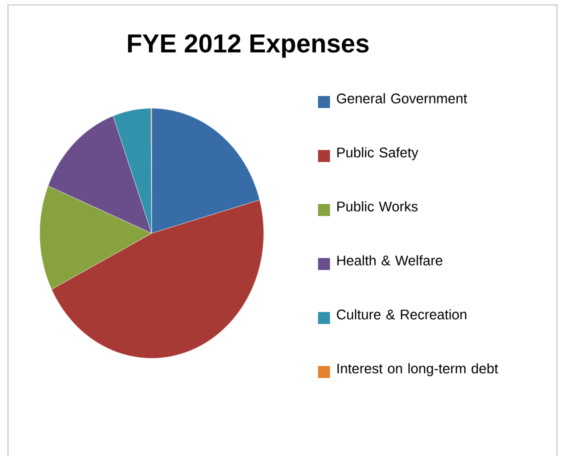 This screenshot has height=456, width=565. I want to click on legend-label: Public Works, so click(377, 206).